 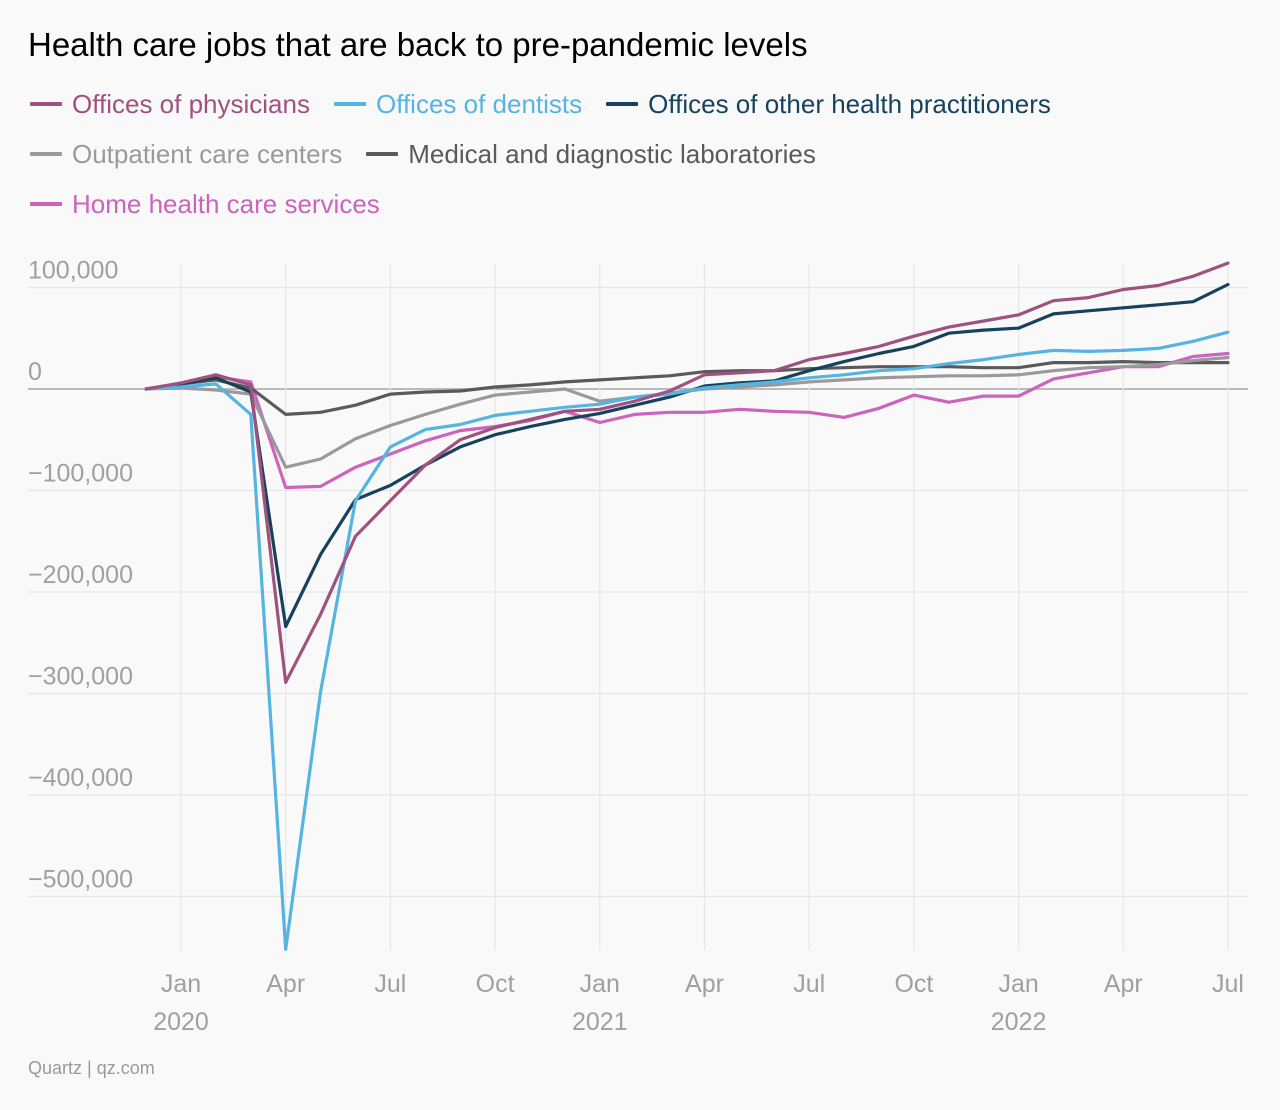 What do you see at coordinates (35, 372) in the screenshot?
I see `y-tick-label: 0` at bounding box center [35, 372].